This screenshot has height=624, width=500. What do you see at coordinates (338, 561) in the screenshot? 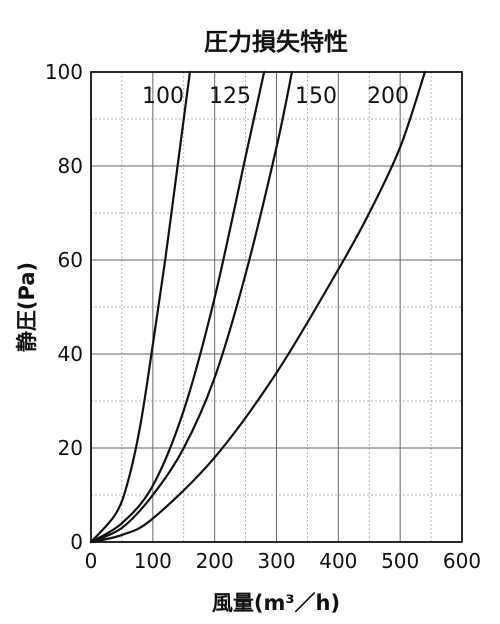
I see `x-tick-label: 400` at bounding box center [338, 561].